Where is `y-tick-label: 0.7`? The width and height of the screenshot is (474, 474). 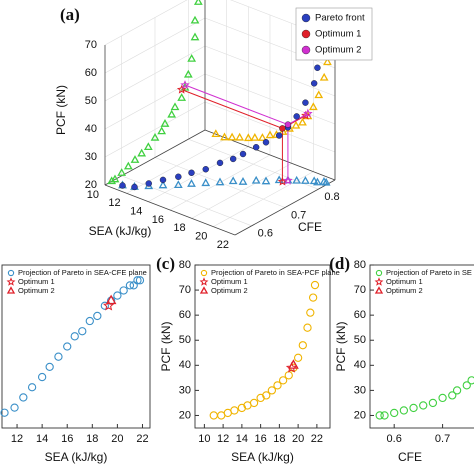
y-tick-label: 0.7 is located at coordinates (298, 215).